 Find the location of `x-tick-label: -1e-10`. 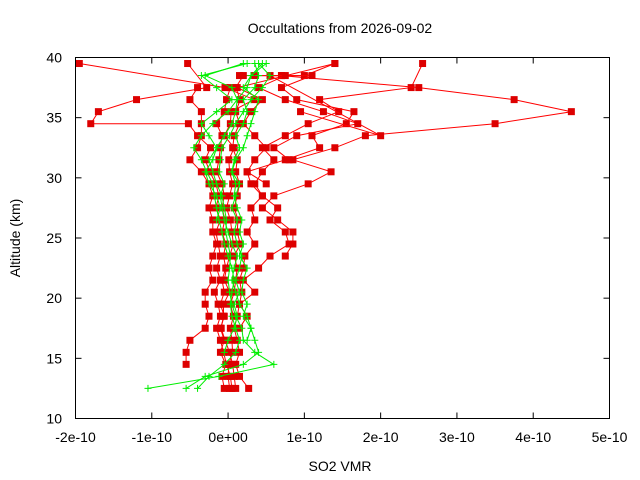

x-tick-label: -1e-10 is located at coordinates (152, 437).